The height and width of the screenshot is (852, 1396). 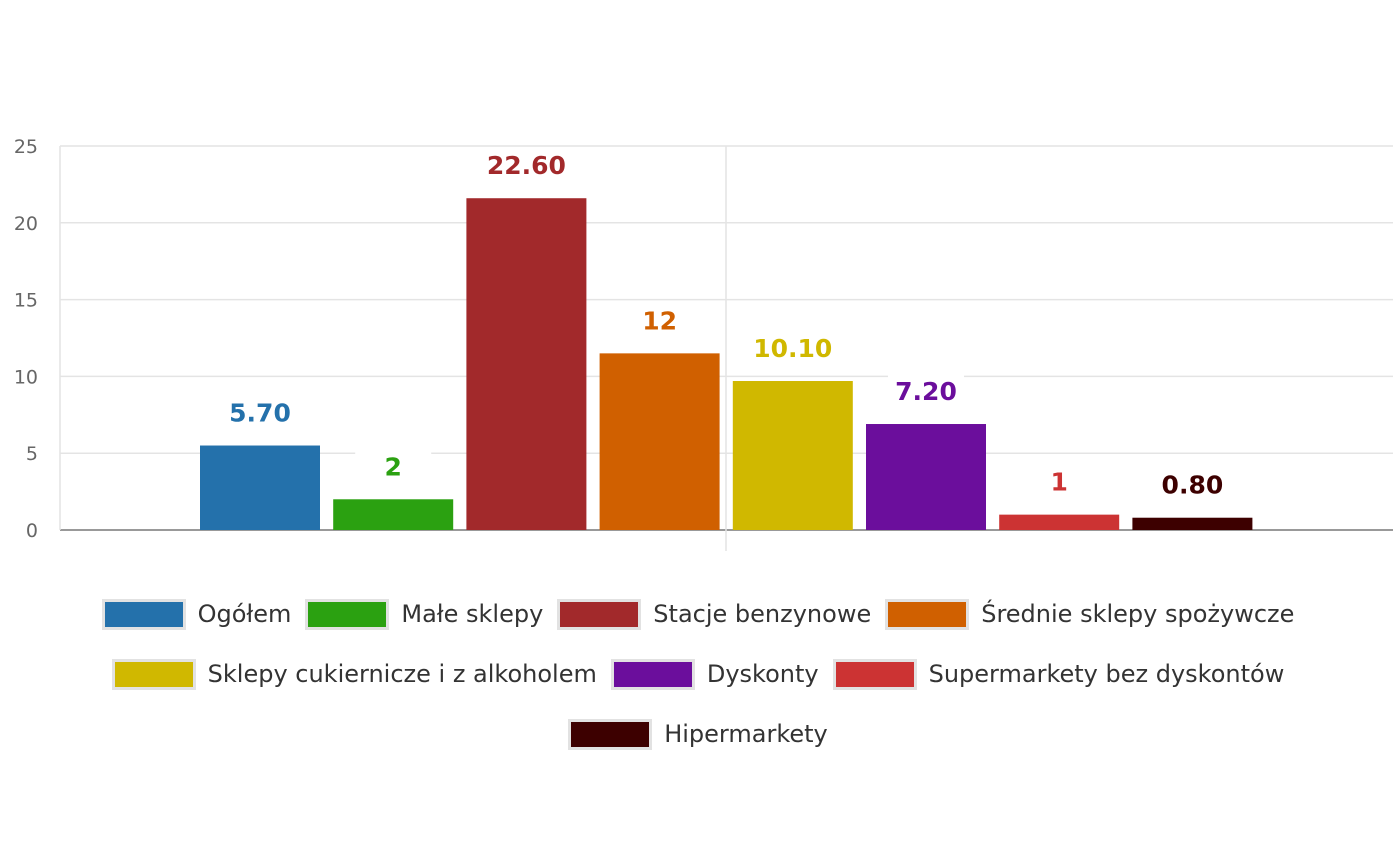 I want to click on legend-item: Sklepy cukiernicze i z alkoholem, so click(x=354, y=674).